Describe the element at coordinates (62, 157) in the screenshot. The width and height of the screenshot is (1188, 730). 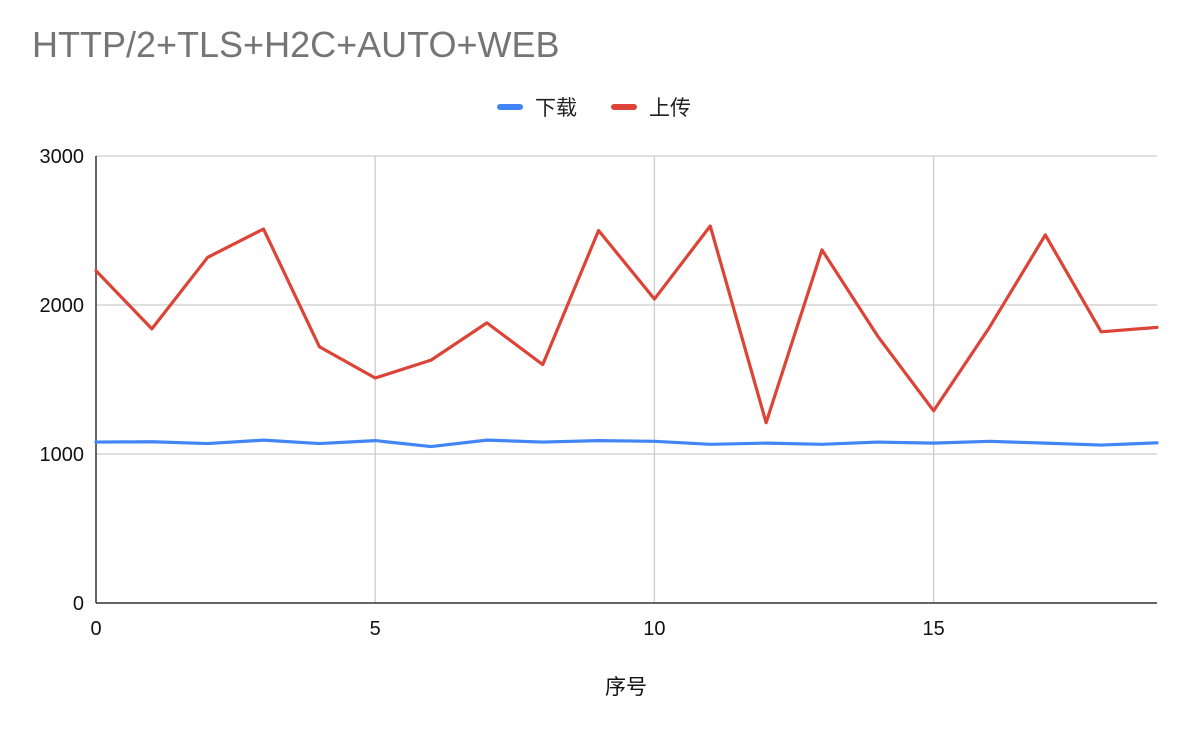
I see `y-tick-label: 3000` at that location.